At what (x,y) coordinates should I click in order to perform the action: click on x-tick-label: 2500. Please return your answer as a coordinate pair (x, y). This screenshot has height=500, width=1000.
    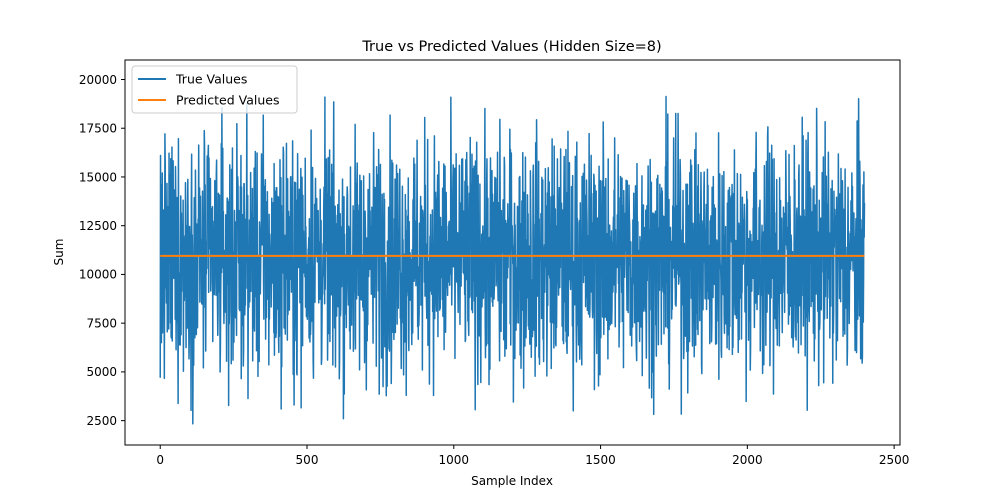
    Looking at the image, I should click on (894, 460).